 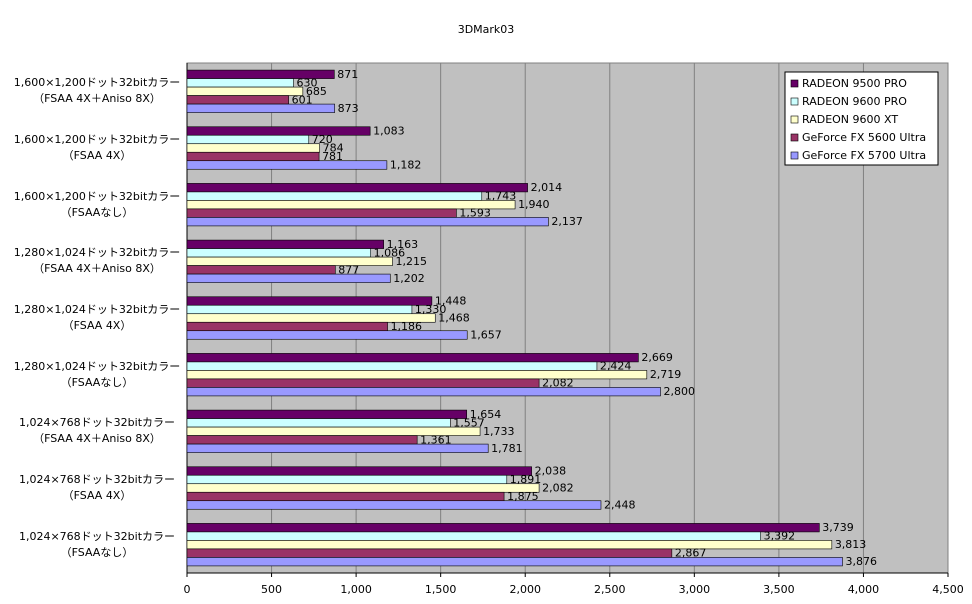 What do you see at coordinates (97, 317) in the screenshot?
I see `y-tick-label: 1,280×1,024ドット32bitカラー （FSAA 4X）` at bounding box center [97, 317].